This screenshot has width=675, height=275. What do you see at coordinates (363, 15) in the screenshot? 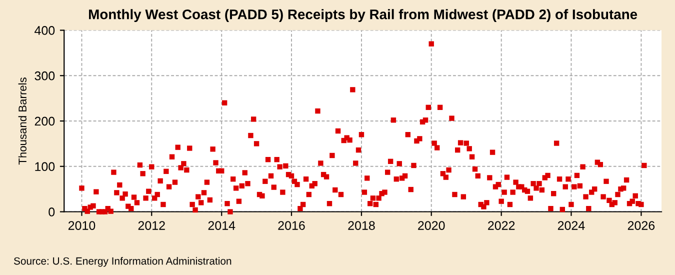
I see `chart-title: Monthly West Coast (PADD 5) Receipts by Rail from Midwest (PADD 2) of Isobutane` at bounding box center [363, 15].